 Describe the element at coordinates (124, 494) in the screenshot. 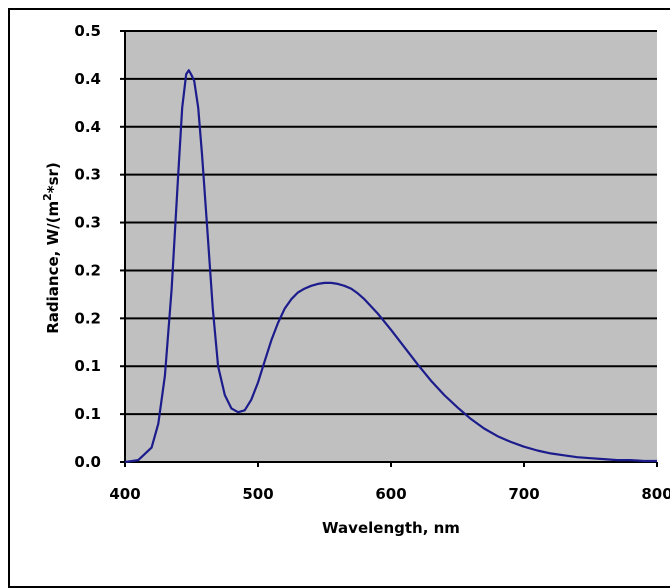

I see `x-tick-label: 400` at that location.